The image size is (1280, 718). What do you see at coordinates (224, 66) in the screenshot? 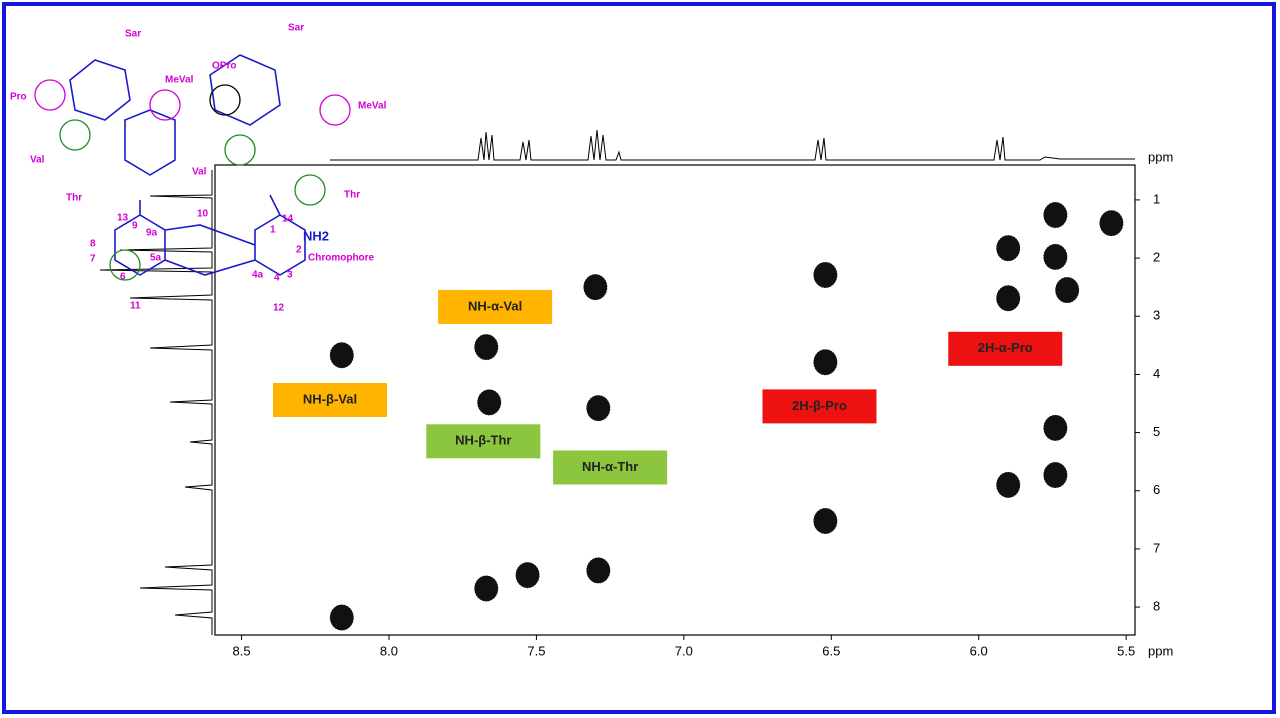
I see `structure-label: OPro` at bounding box center [224, 66].